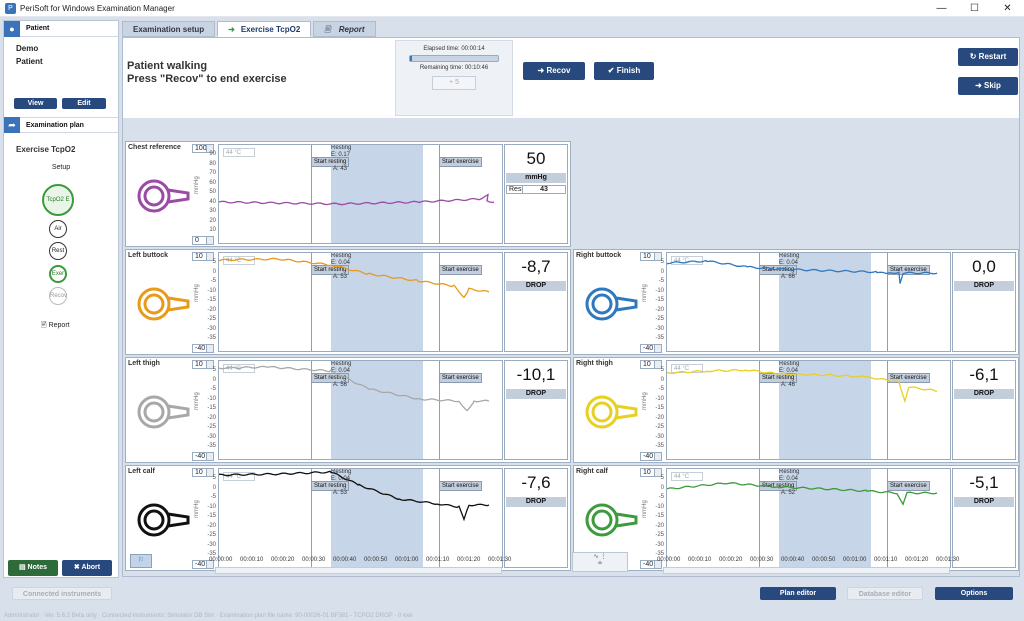 The height and width of the screenshot is (621, 1024). What do you see at coordinates (624, 71) in the screenshot?
I see `finish-button: ✔ Finish` at bounding box center [624, 71].